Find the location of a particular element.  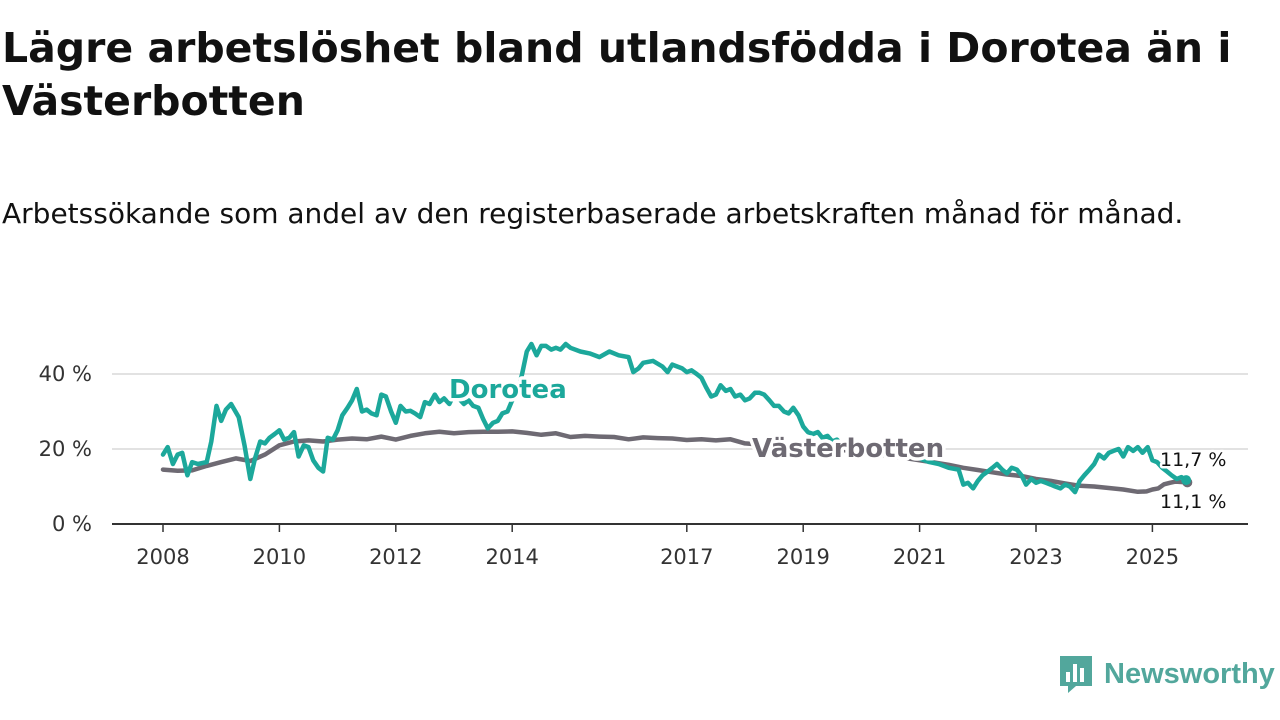

x-axis: 2008 2010 2012 2014 2017 2019 2021 2023 2025 is located at coordinates (657, 546).